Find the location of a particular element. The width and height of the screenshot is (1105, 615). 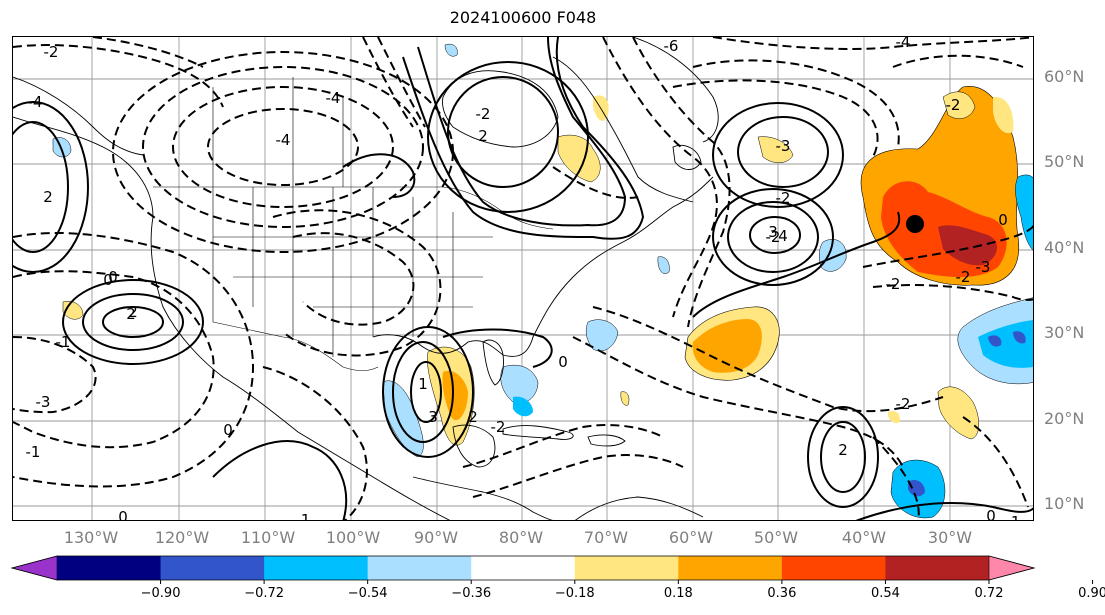

coast-cuba is located at coordinates (538, 432).